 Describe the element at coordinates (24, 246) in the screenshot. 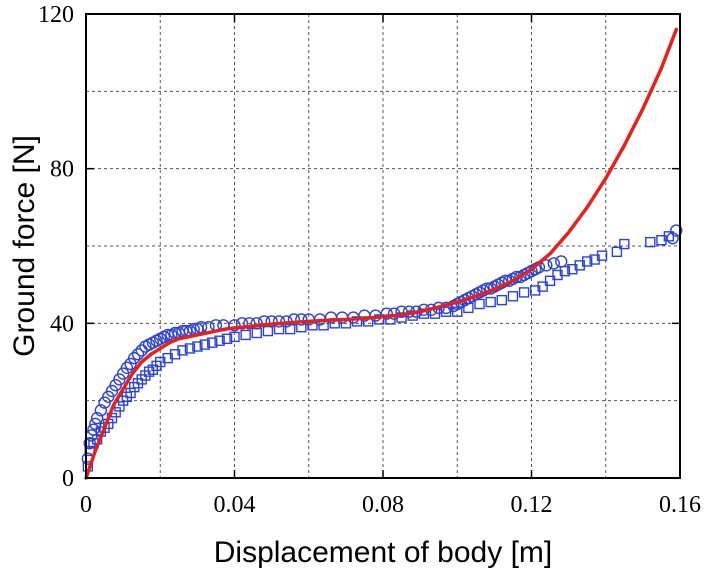

I see `y-axis-title: Ground force [N]` at that location.